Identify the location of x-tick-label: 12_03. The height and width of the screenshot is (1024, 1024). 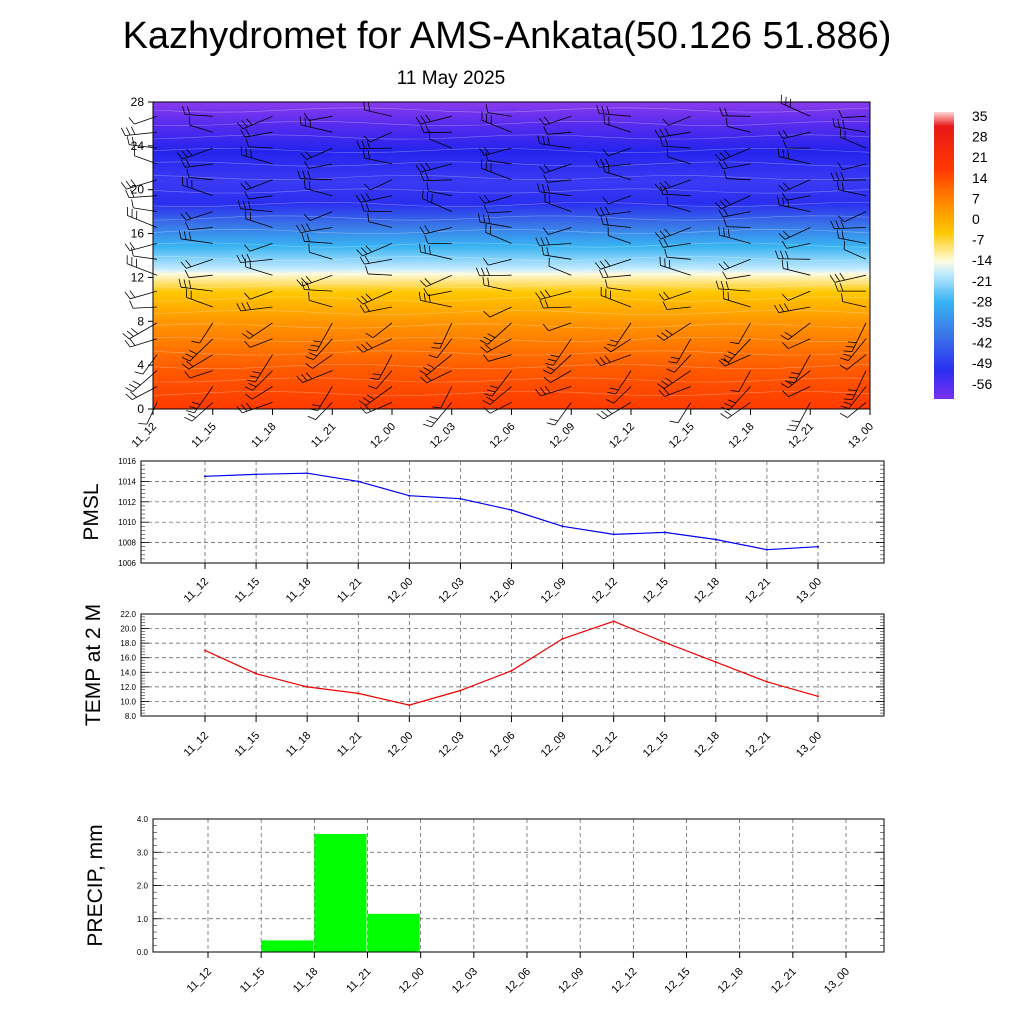
(465, 981).